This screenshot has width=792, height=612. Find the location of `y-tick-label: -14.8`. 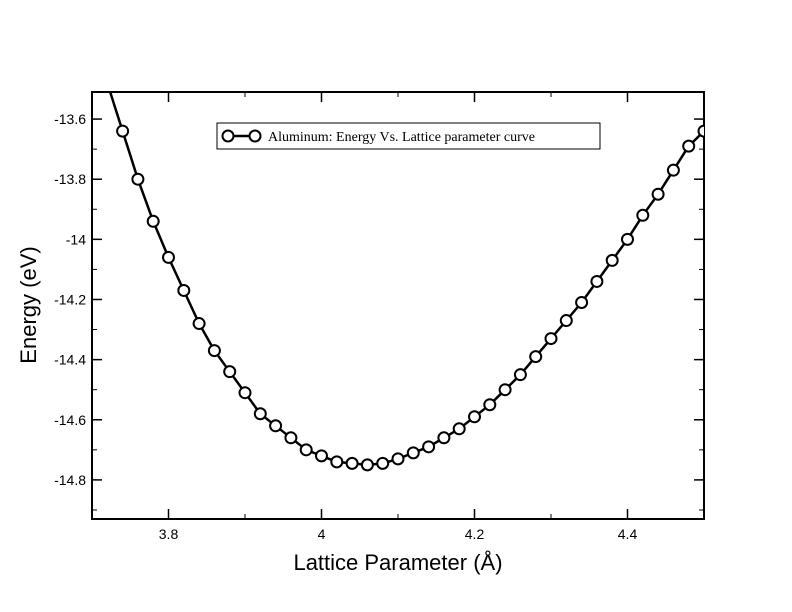

y-tick-label: -14.8 is located at coordinates (70, 480).